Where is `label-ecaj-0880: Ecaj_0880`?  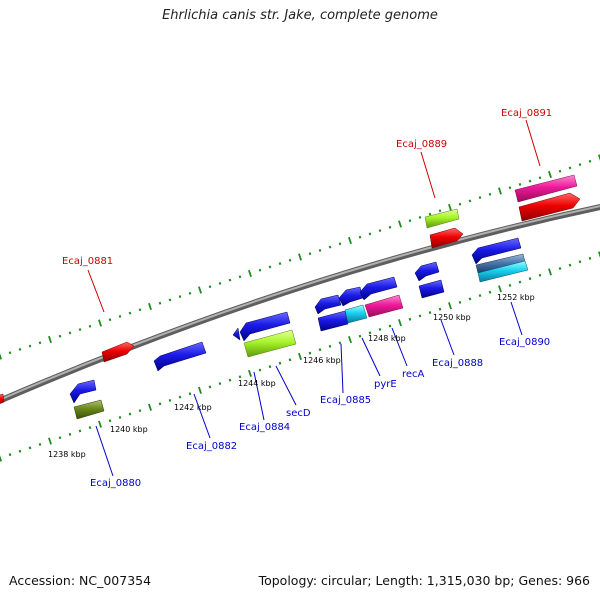
label-ecaj-0880: Ecaj_0880 is located at coordinates (115, 483).